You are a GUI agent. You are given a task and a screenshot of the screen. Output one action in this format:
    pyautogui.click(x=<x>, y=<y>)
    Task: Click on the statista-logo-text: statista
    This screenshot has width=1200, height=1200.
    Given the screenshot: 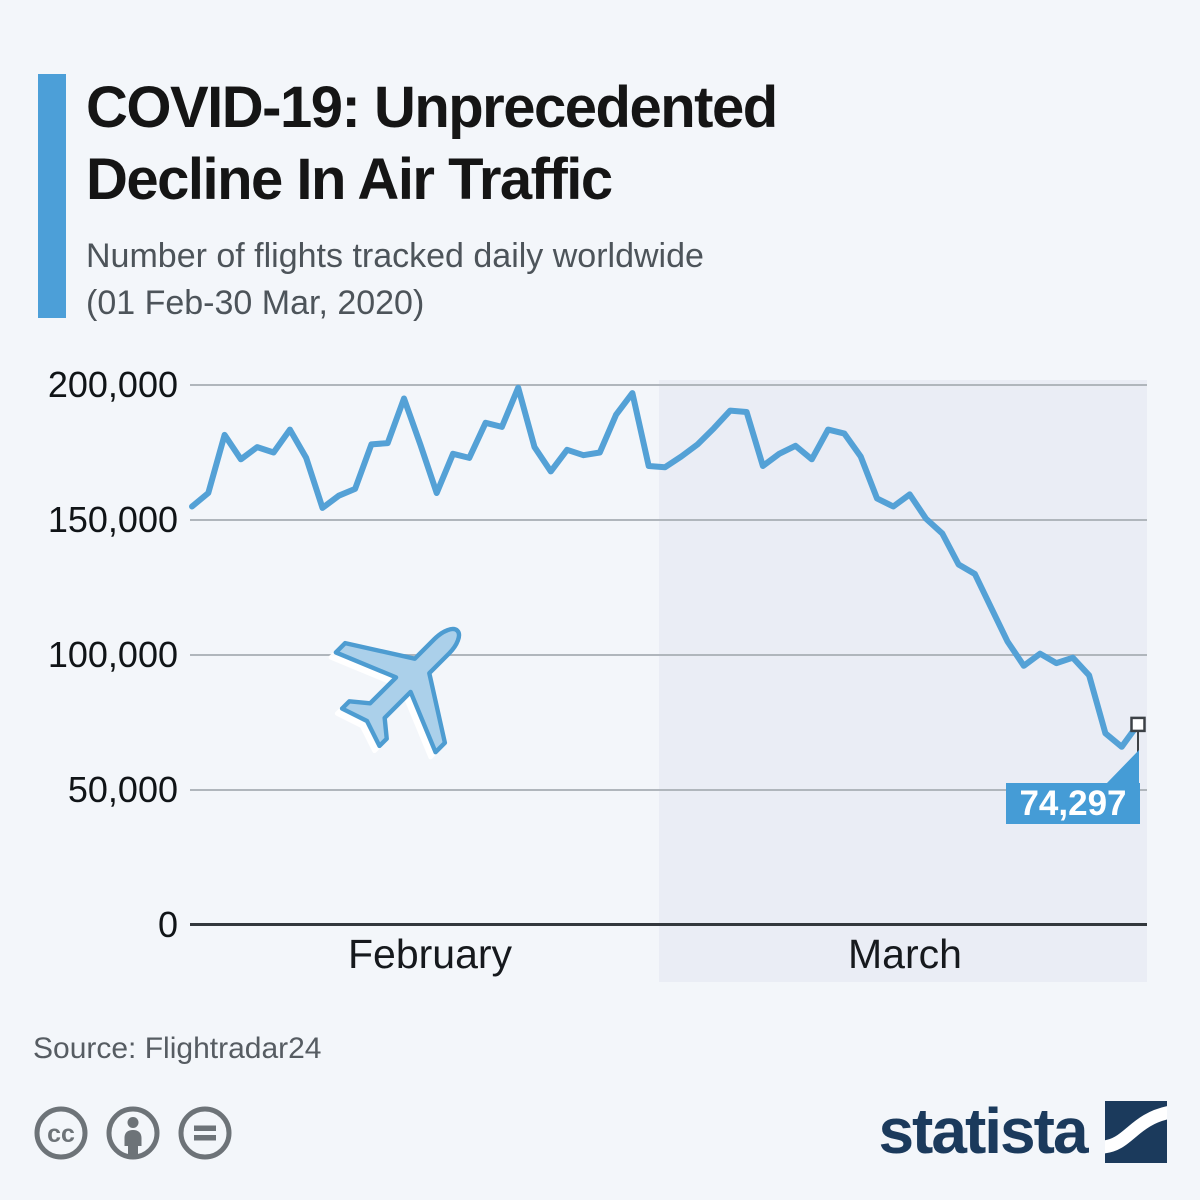 What is the action you would take?
    pyautogui.click(x=983, y=1131)
    